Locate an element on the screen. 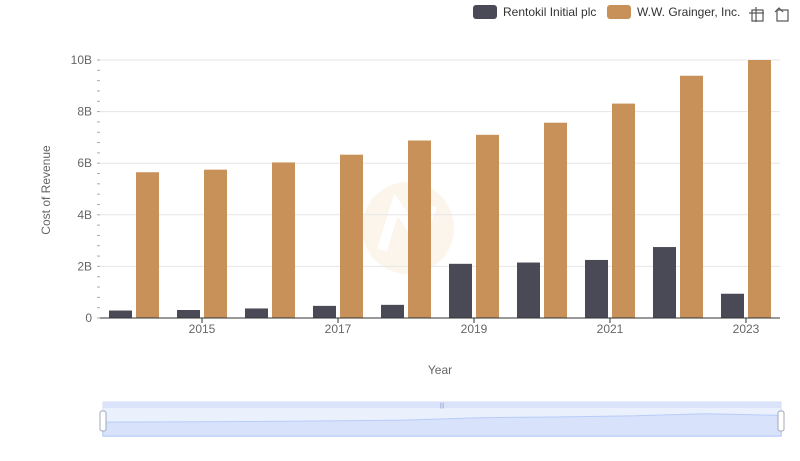 The height and width of the screenshot is (461, 800). legend-swatch-grainger is located at coordinates (619, 12).